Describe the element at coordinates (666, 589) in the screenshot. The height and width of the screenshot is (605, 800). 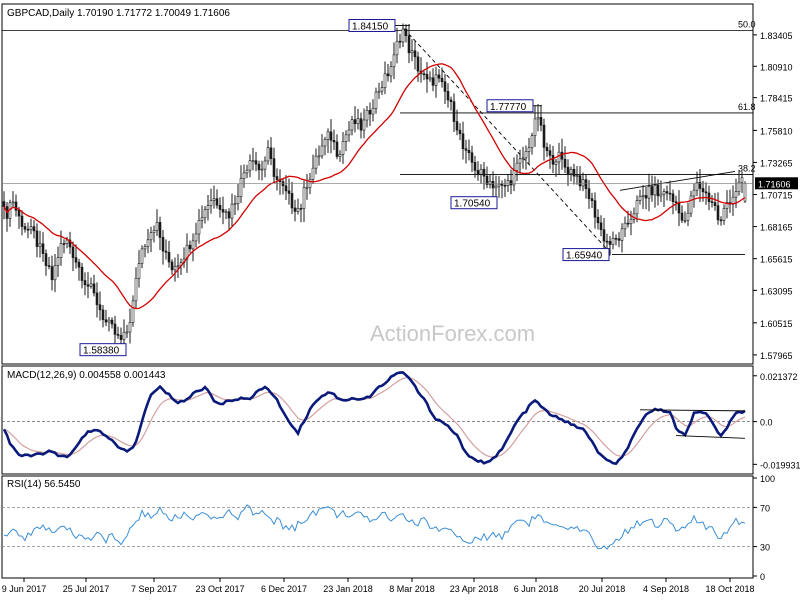
I see `x-tick-label: 4 Sep 2018` at that location.